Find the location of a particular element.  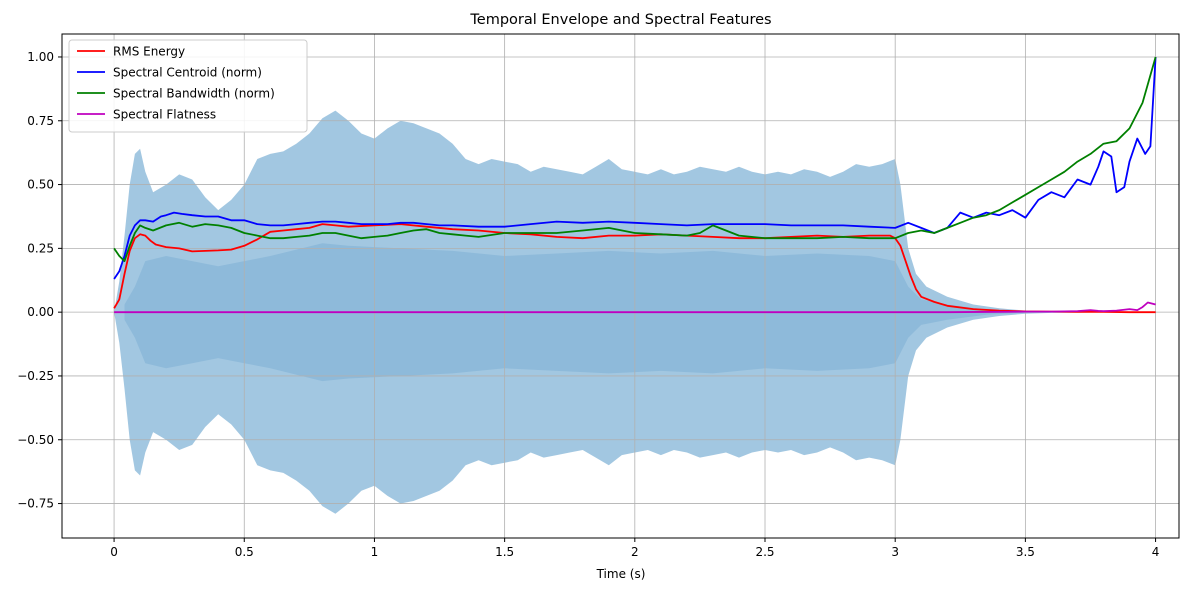

y-tick-label: 0.25 is located at coordinates (40, 248).